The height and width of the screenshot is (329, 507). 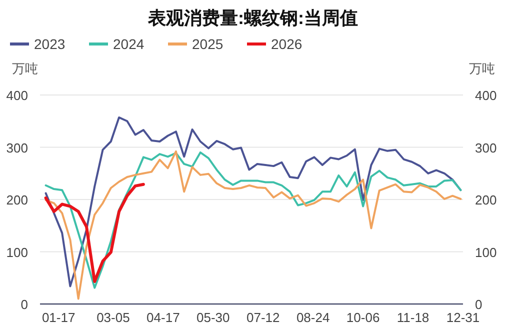 What do you see at coordinates (486, 252) in the screenshot?
I see `y2-tick-label: 100` at bounding box center [486, 252].